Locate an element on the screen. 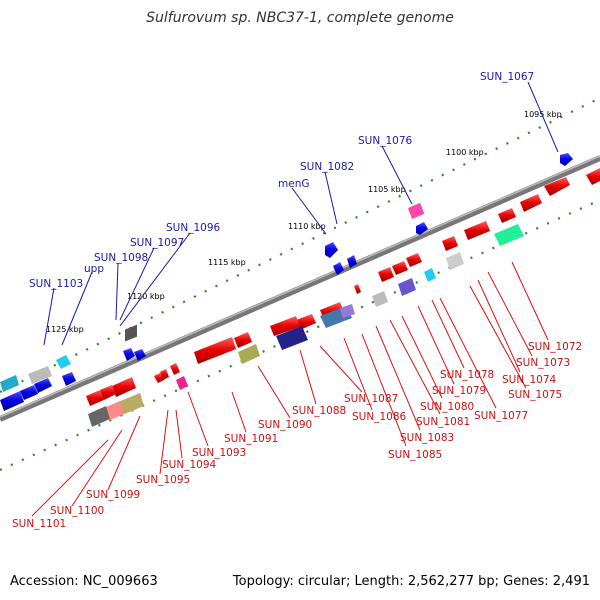 Image resolution: width=600 pixels, height=600 pixels. gene-block-darkgrey is located at coordinates (99, 416).